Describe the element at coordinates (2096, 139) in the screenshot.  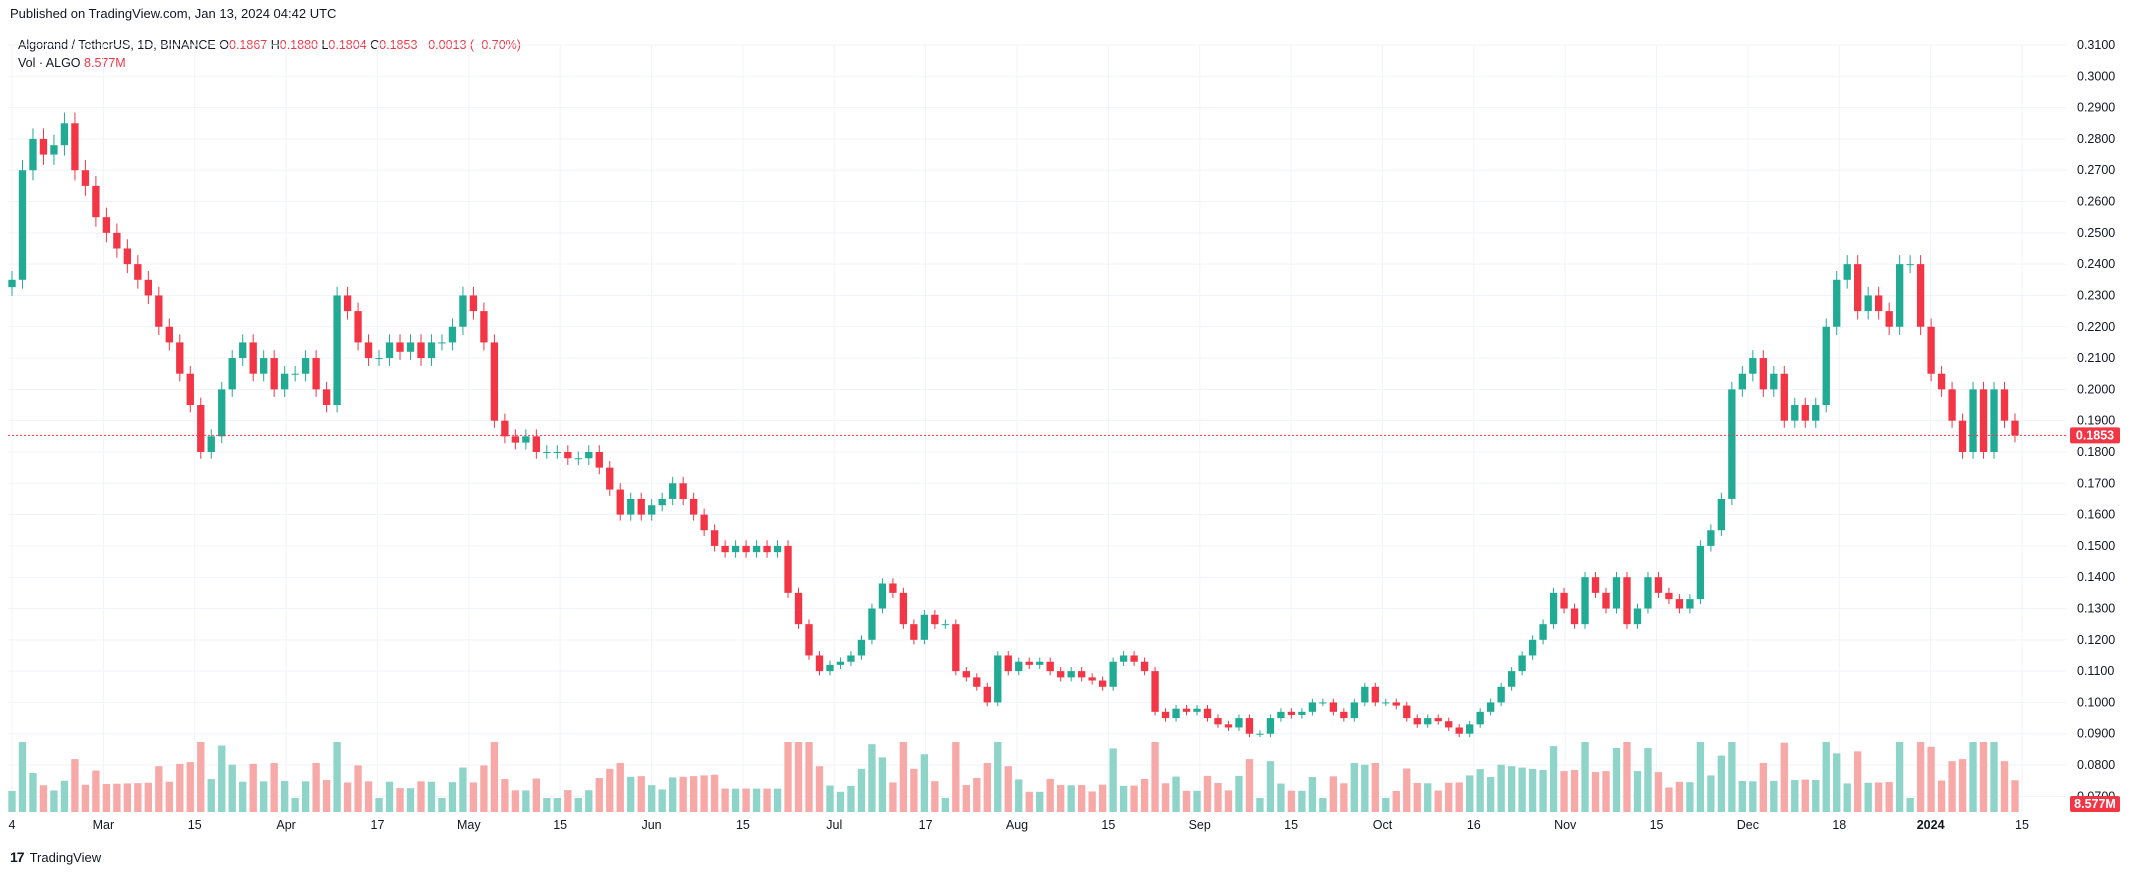
I see `y-tick-label: 0.2800` at that location.